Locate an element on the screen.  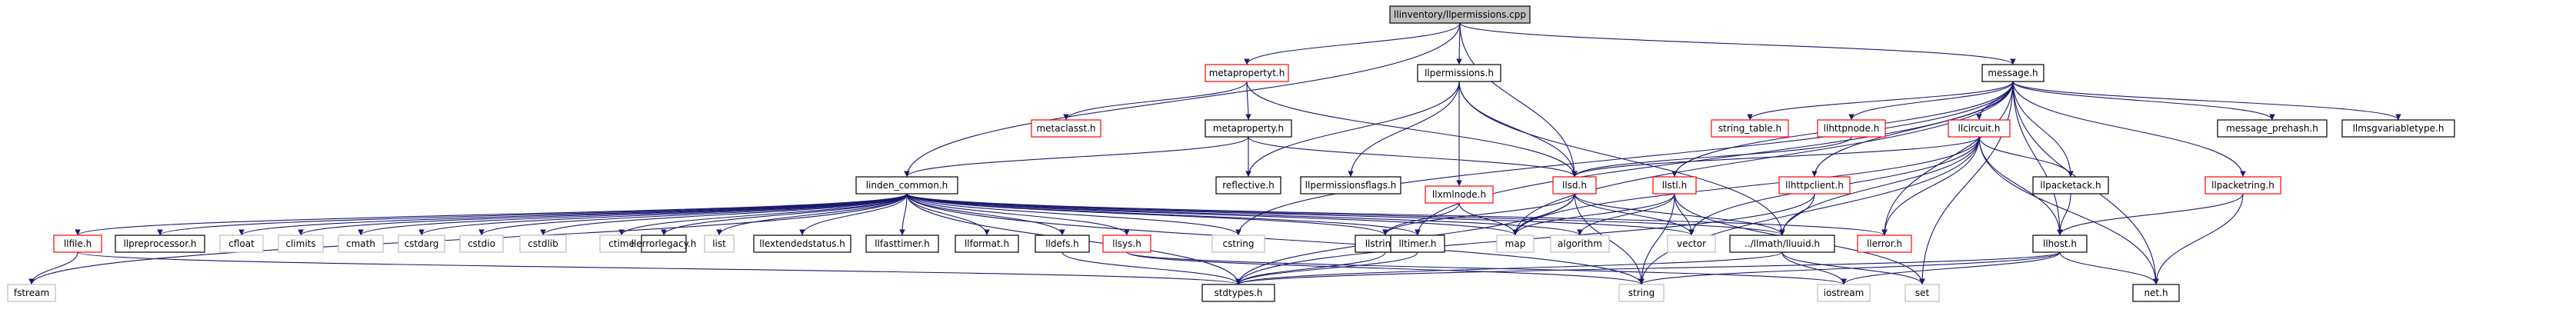
edge-llcircuit-to-llsd is located at coordinates (1775, 157).